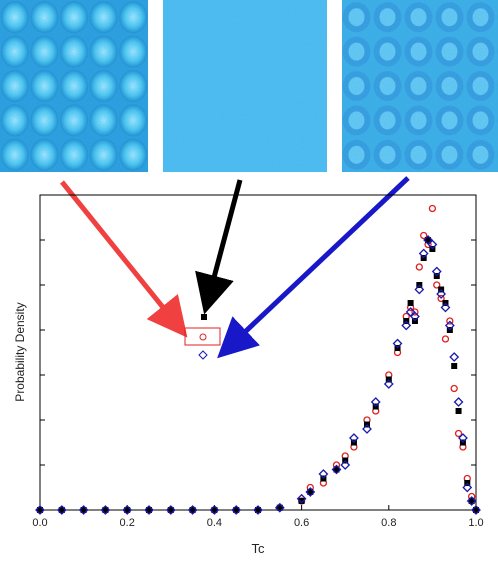 The height and width of the screenshot is (563, 498). I want to click on x-tick-label: 0.0, so click(39, 523).